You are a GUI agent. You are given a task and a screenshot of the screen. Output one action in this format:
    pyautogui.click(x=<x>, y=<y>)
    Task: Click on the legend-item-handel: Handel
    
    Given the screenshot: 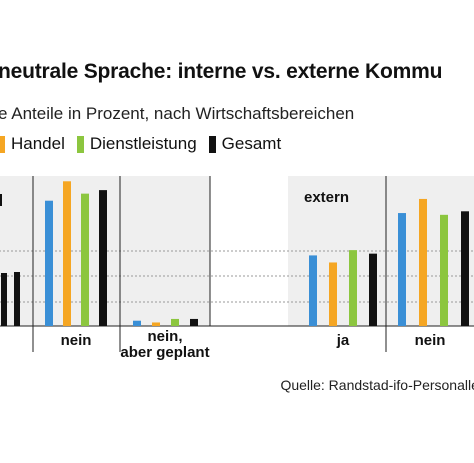 What is the action you would take?
    pyautogui.click(x=38, y=144)
    